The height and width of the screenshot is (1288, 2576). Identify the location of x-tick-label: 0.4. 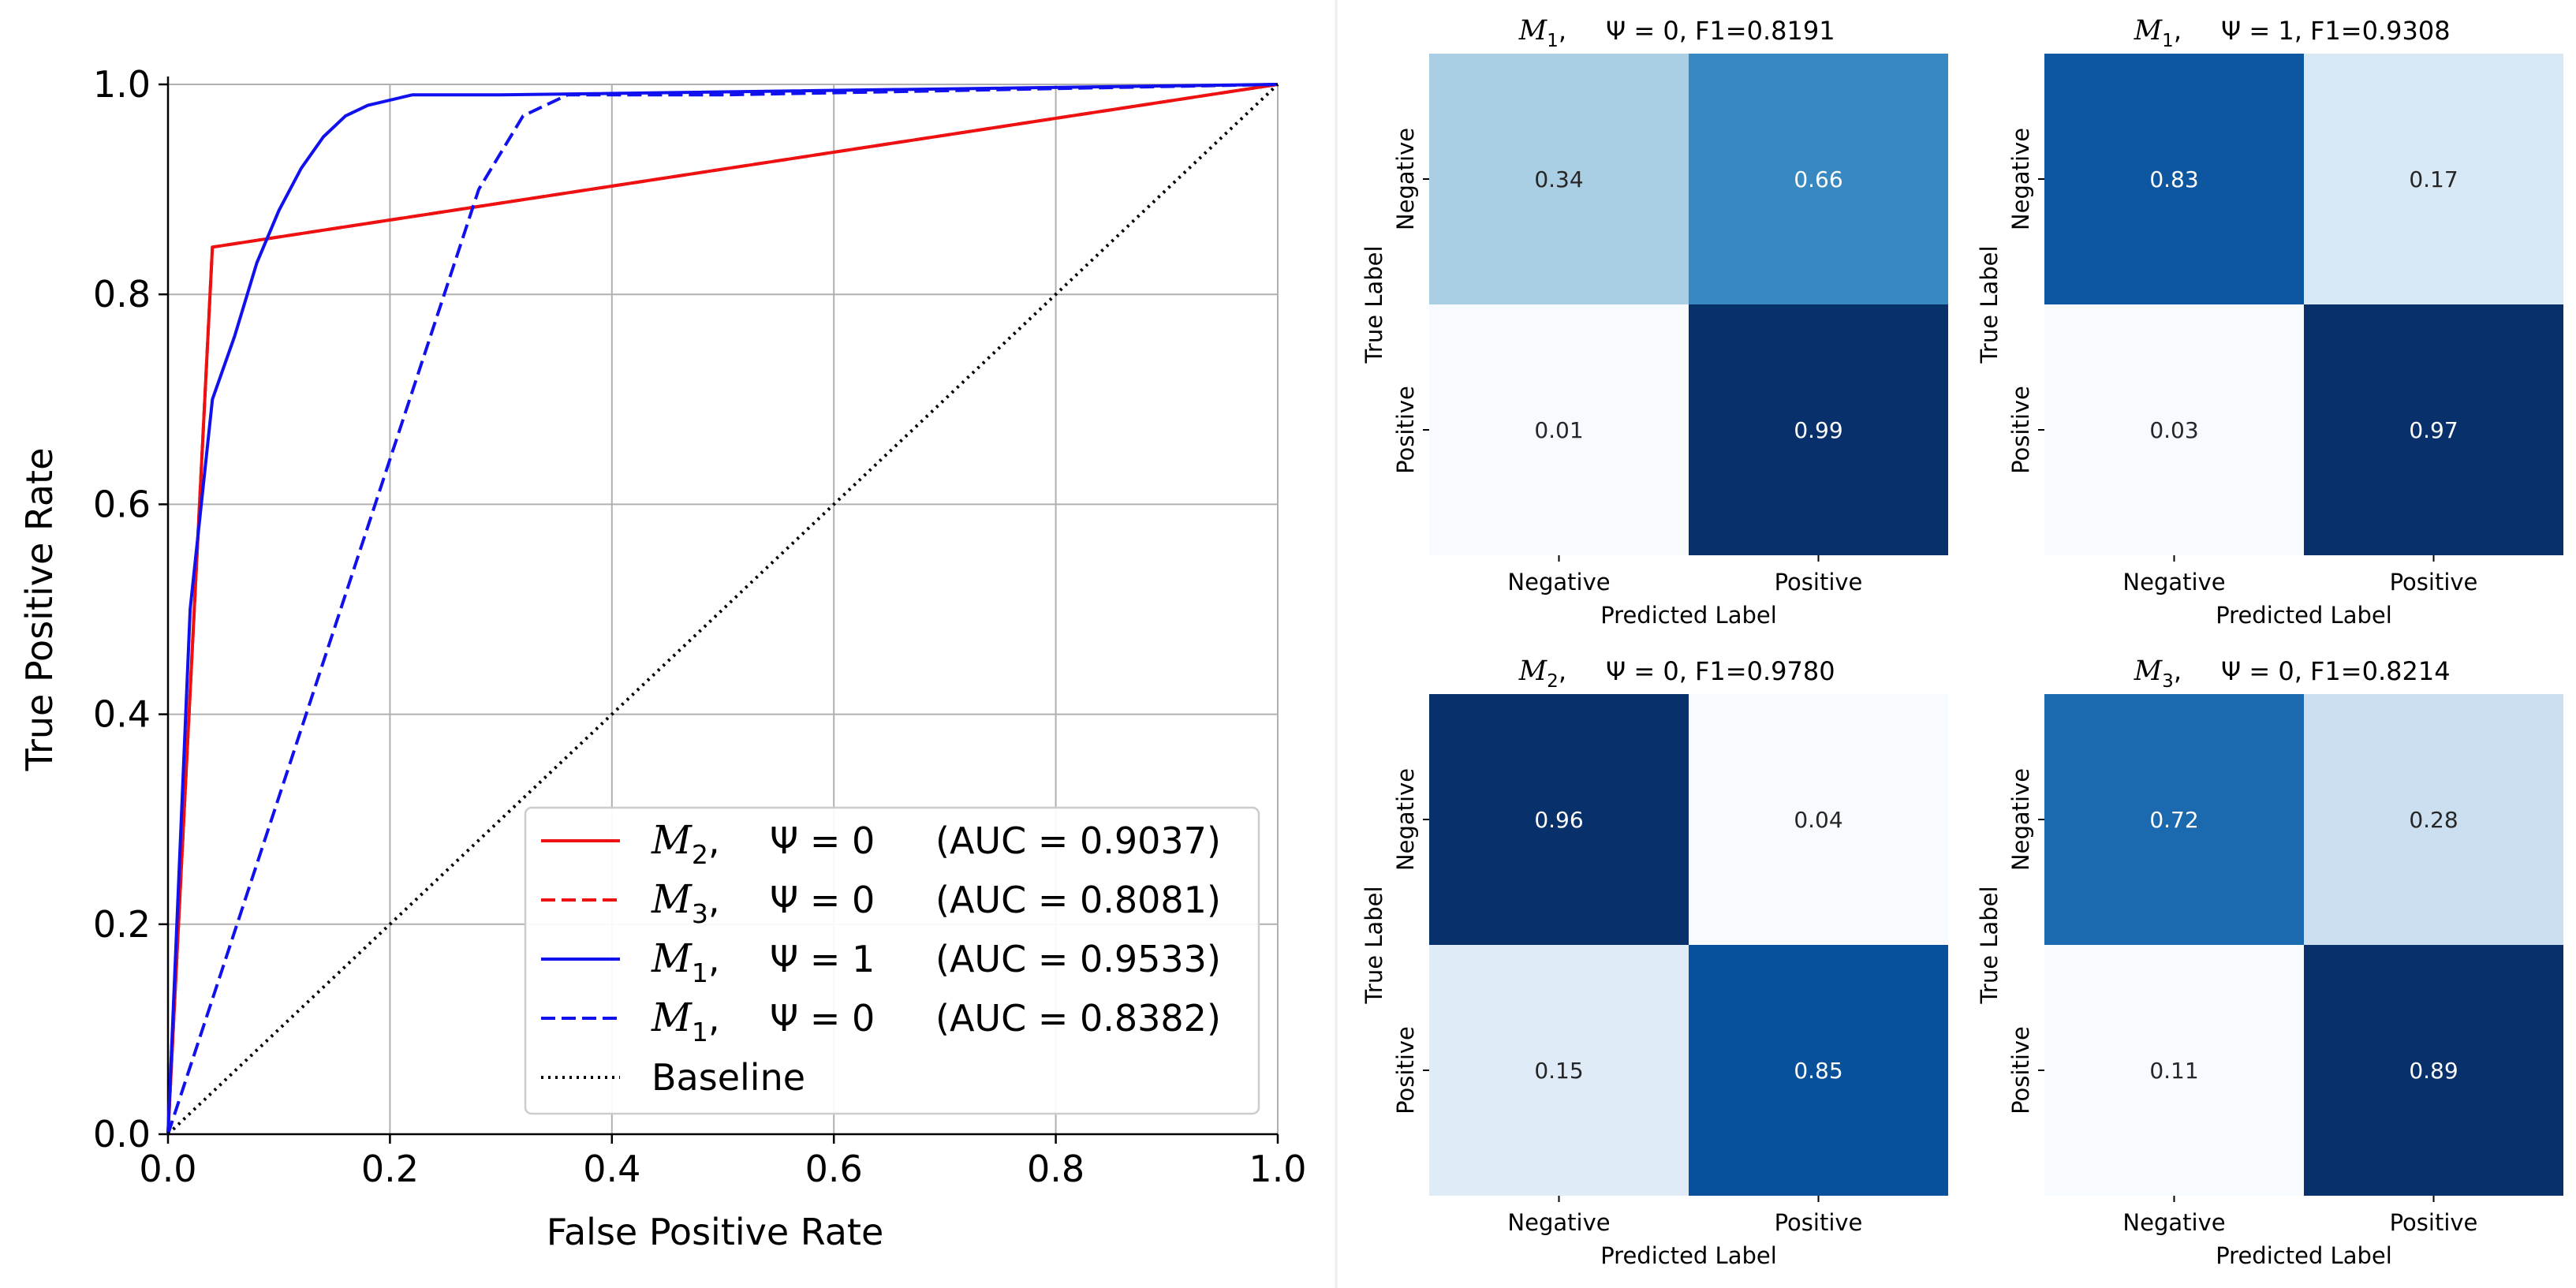
(611, 1169).